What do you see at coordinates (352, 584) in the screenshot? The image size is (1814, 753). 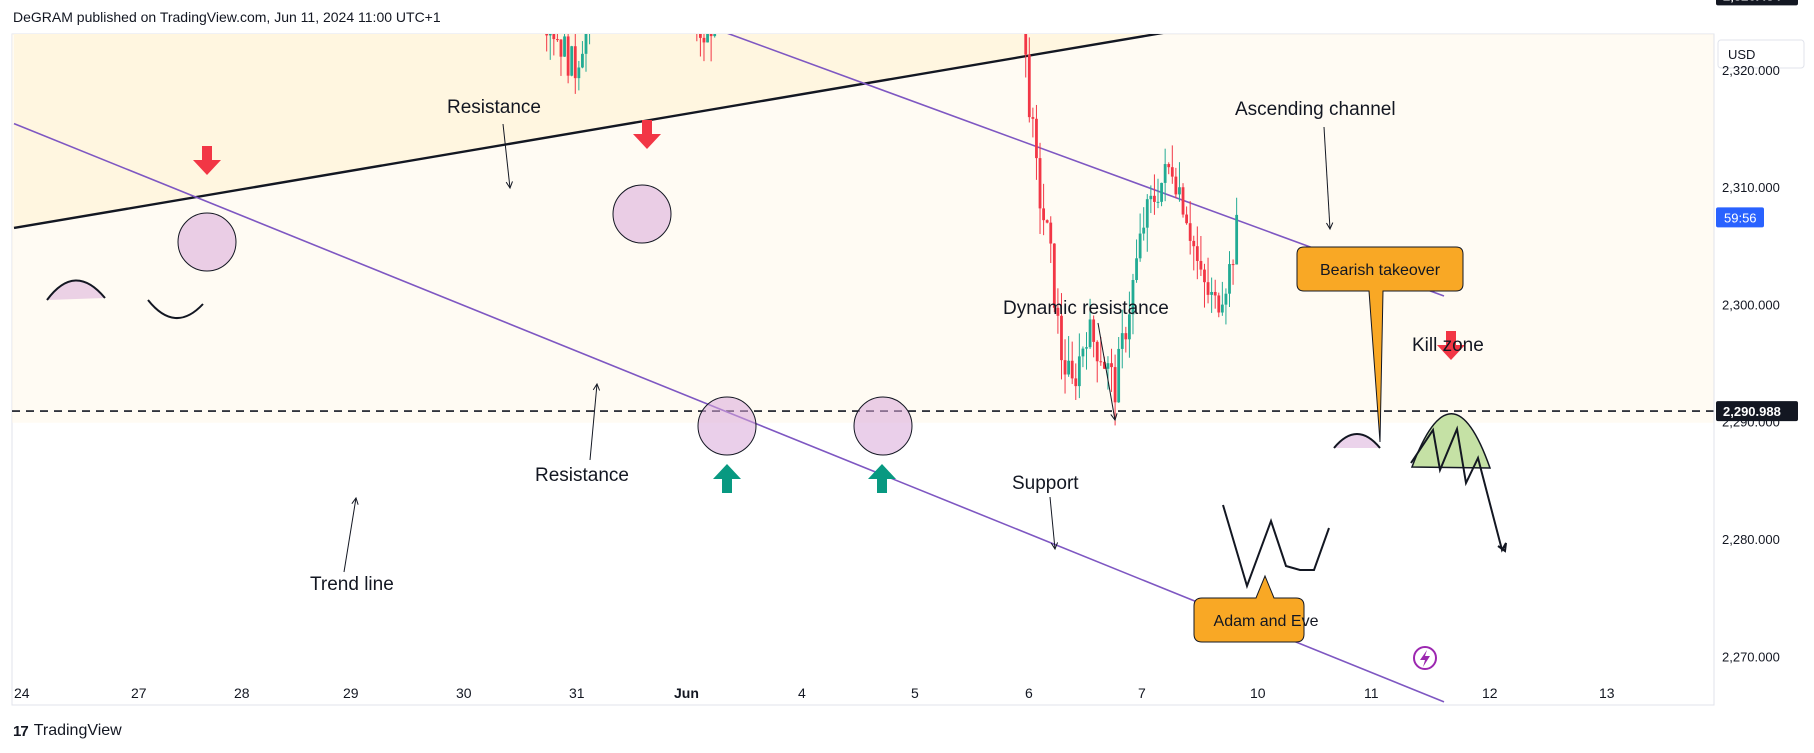 I see `trend-line-label: Trend line` at bounding box center [352, 584].